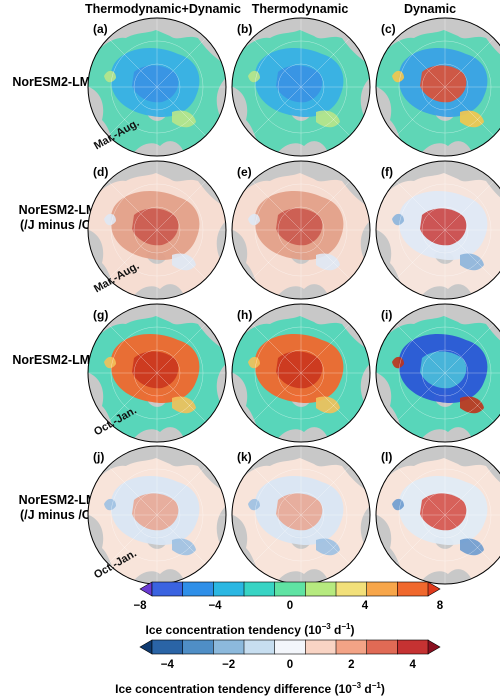  Describe the element at coordinates (140, 606) in the screenshot. I see `colorbar-tendency-tick-0: −8` at that location.